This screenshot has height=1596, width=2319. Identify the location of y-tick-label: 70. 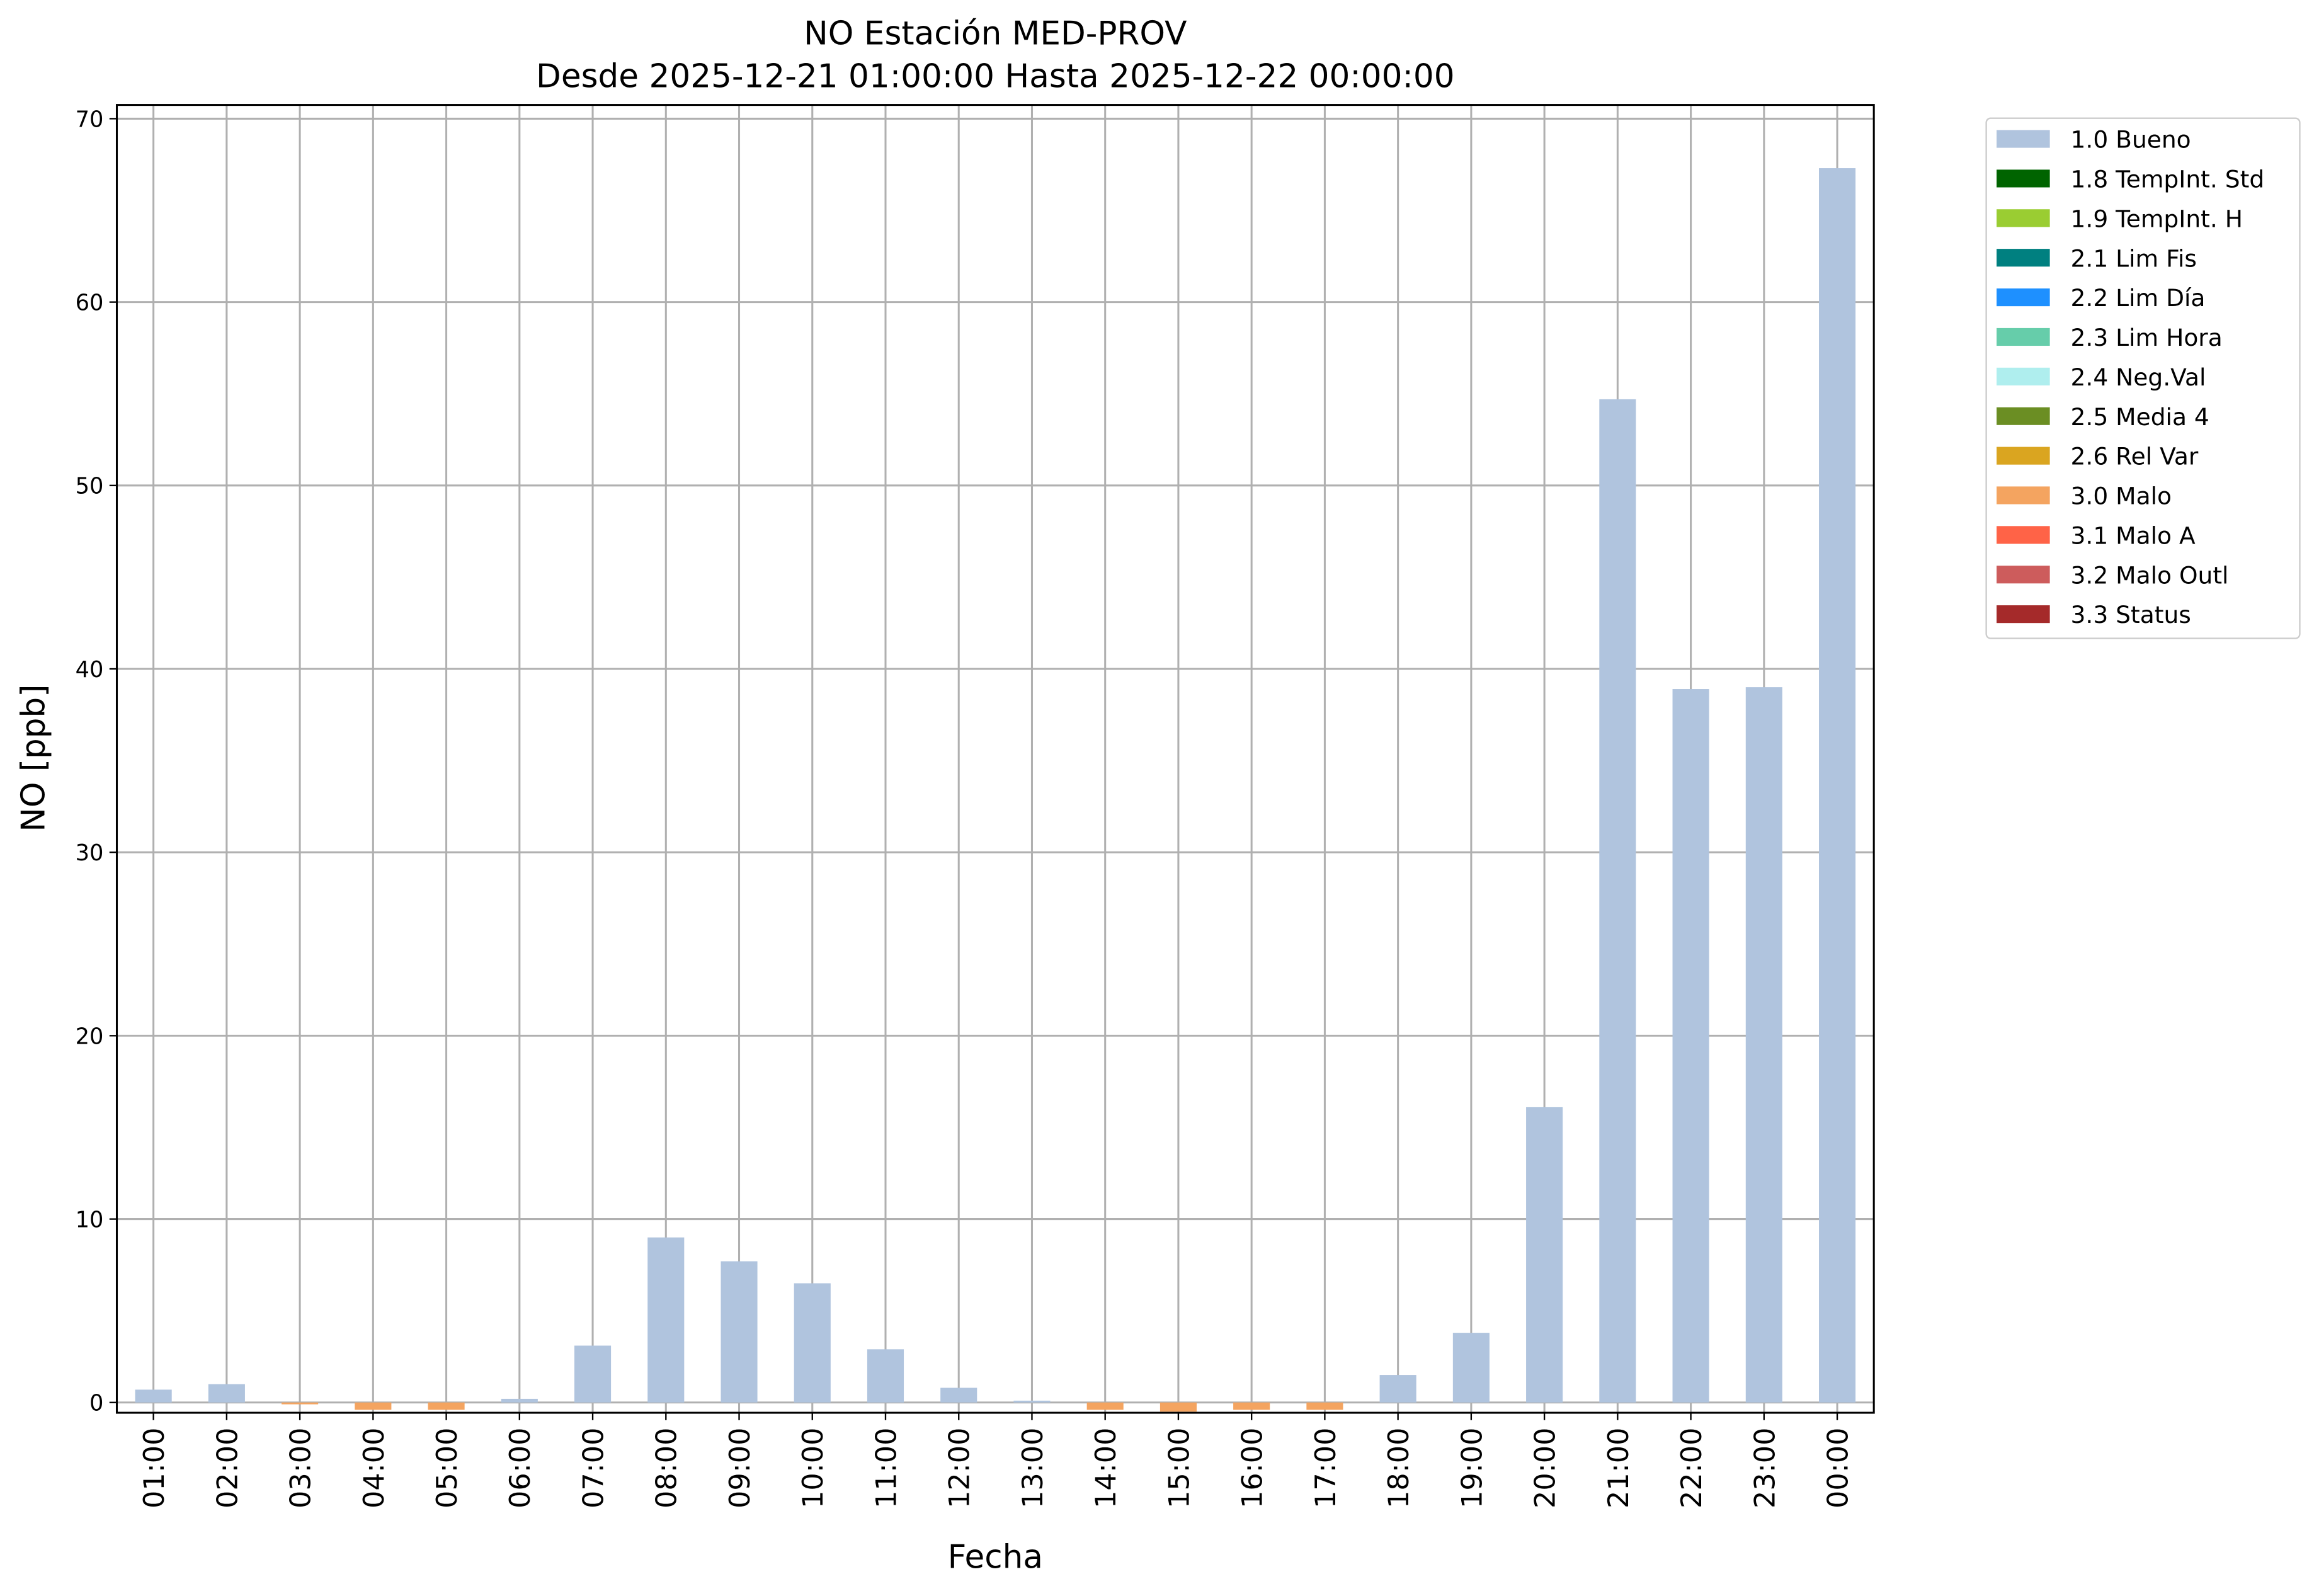
(90, 119).